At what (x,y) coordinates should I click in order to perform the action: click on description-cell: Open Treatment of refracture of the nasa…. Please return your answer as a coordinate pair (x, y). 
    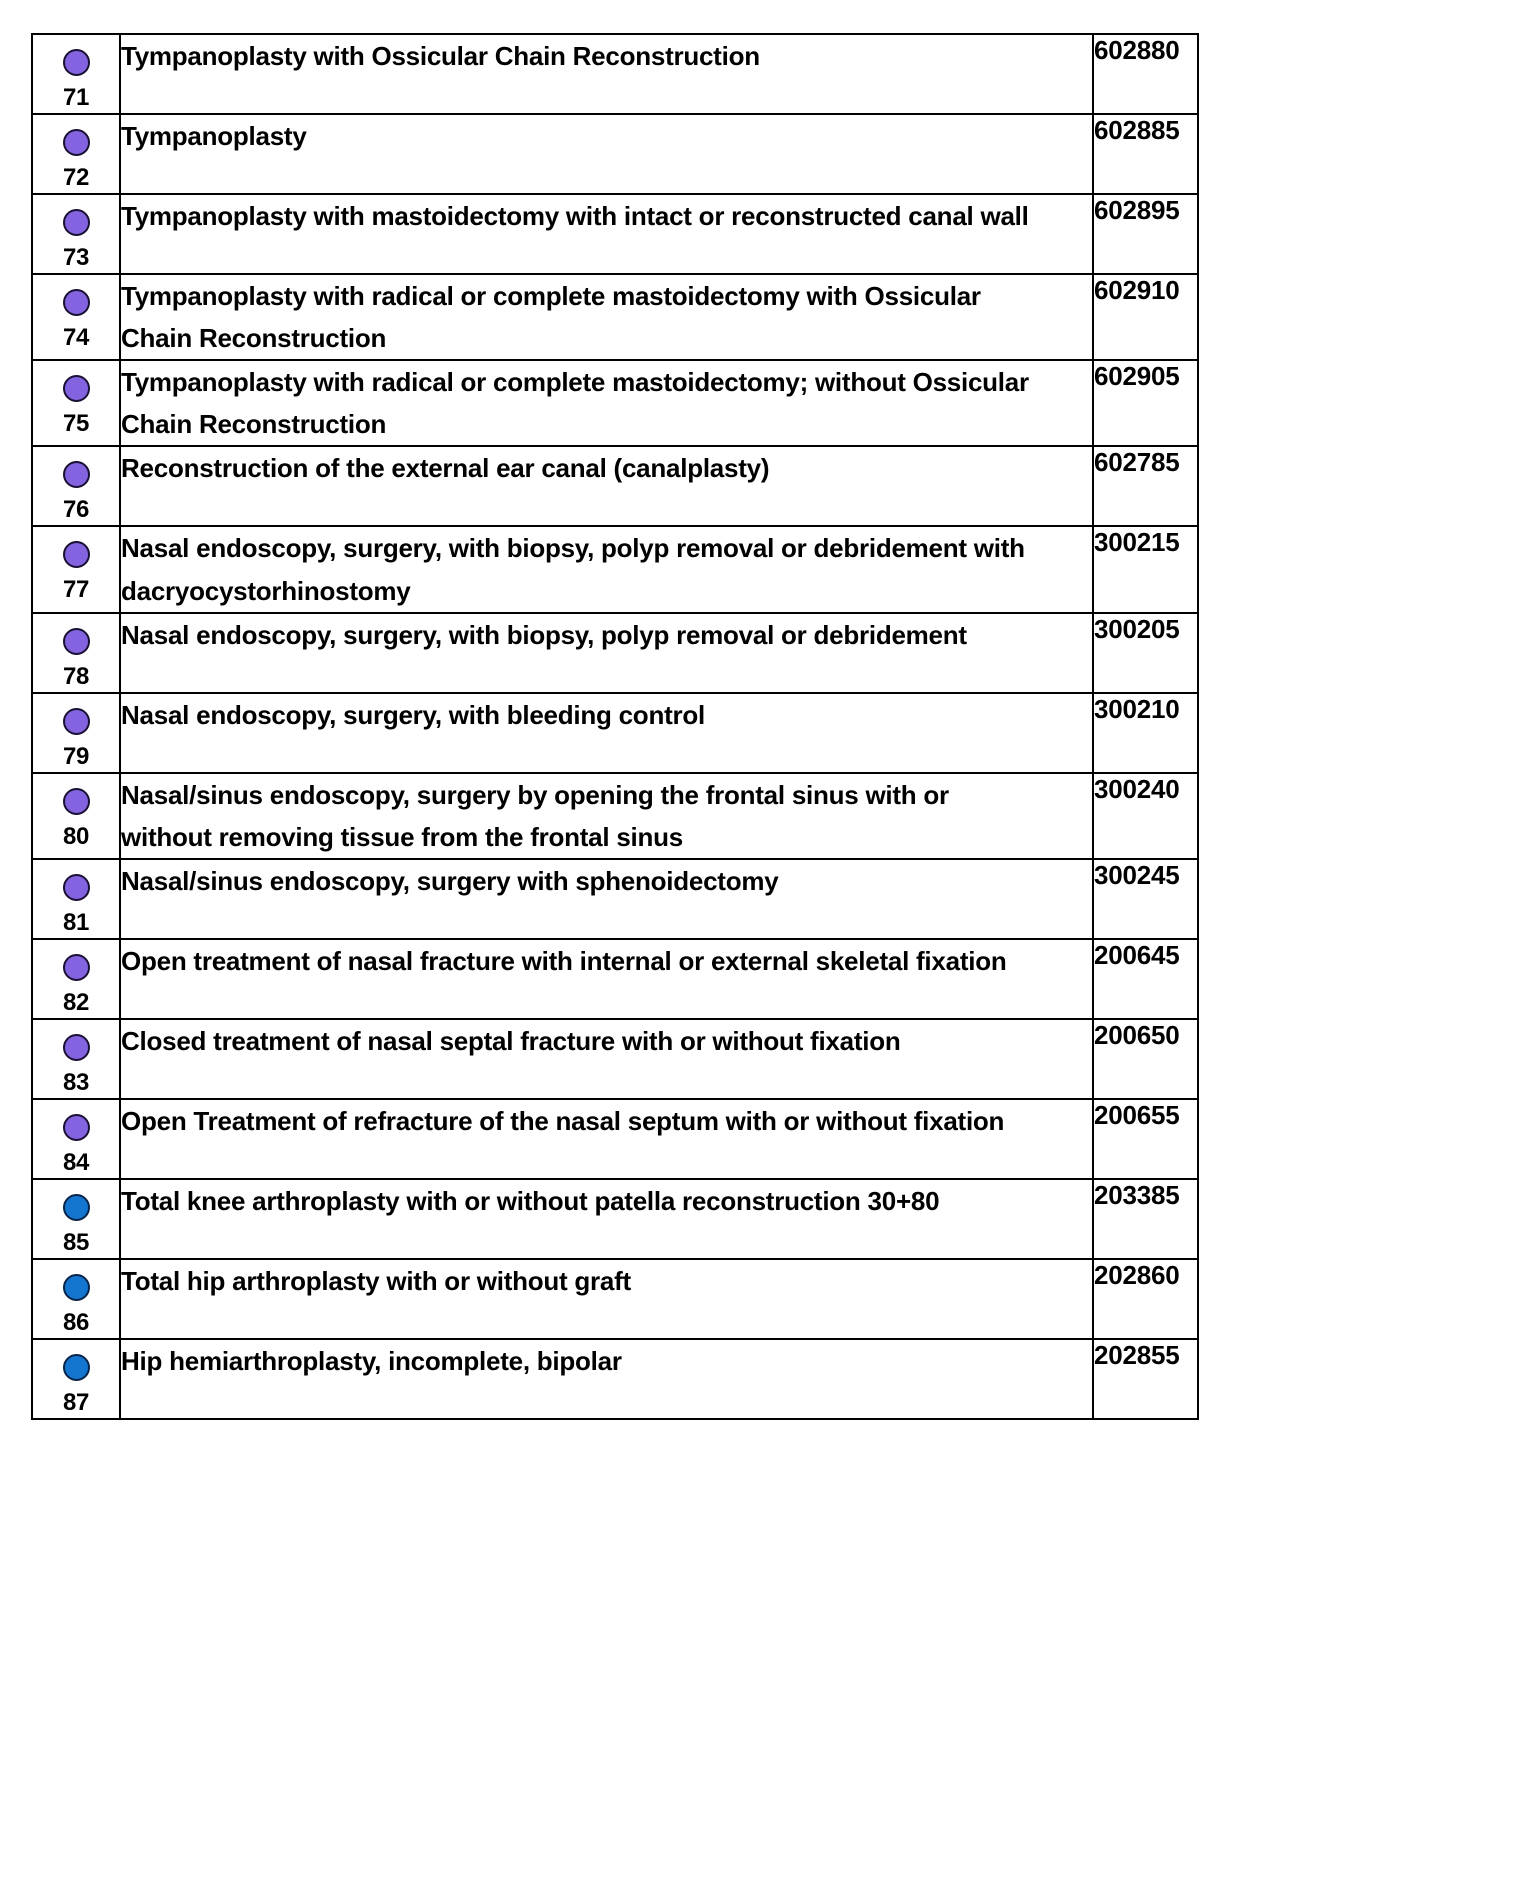
    Looking at the image, I should click on (606, 1138).